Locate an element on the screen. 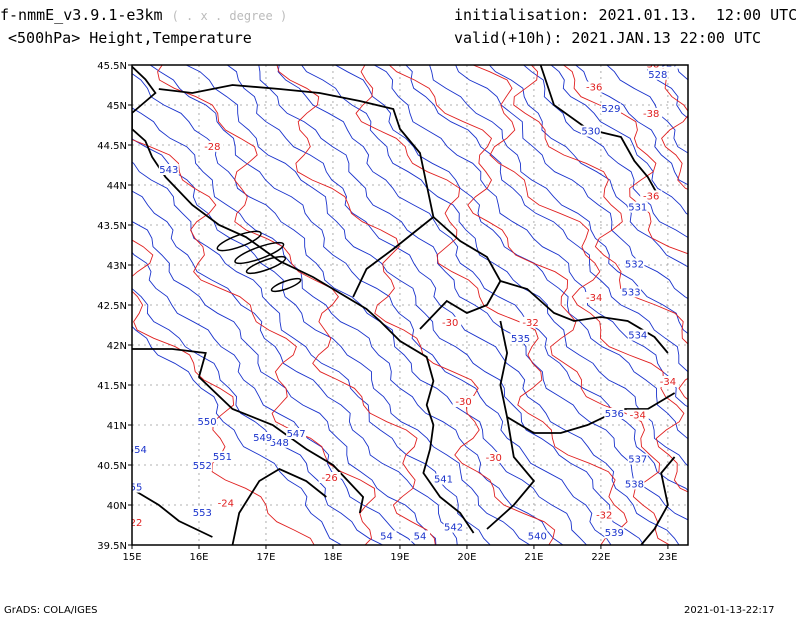 The image size is (800, 618). height-contour-label: 549 is located at coordinates (262, 438).